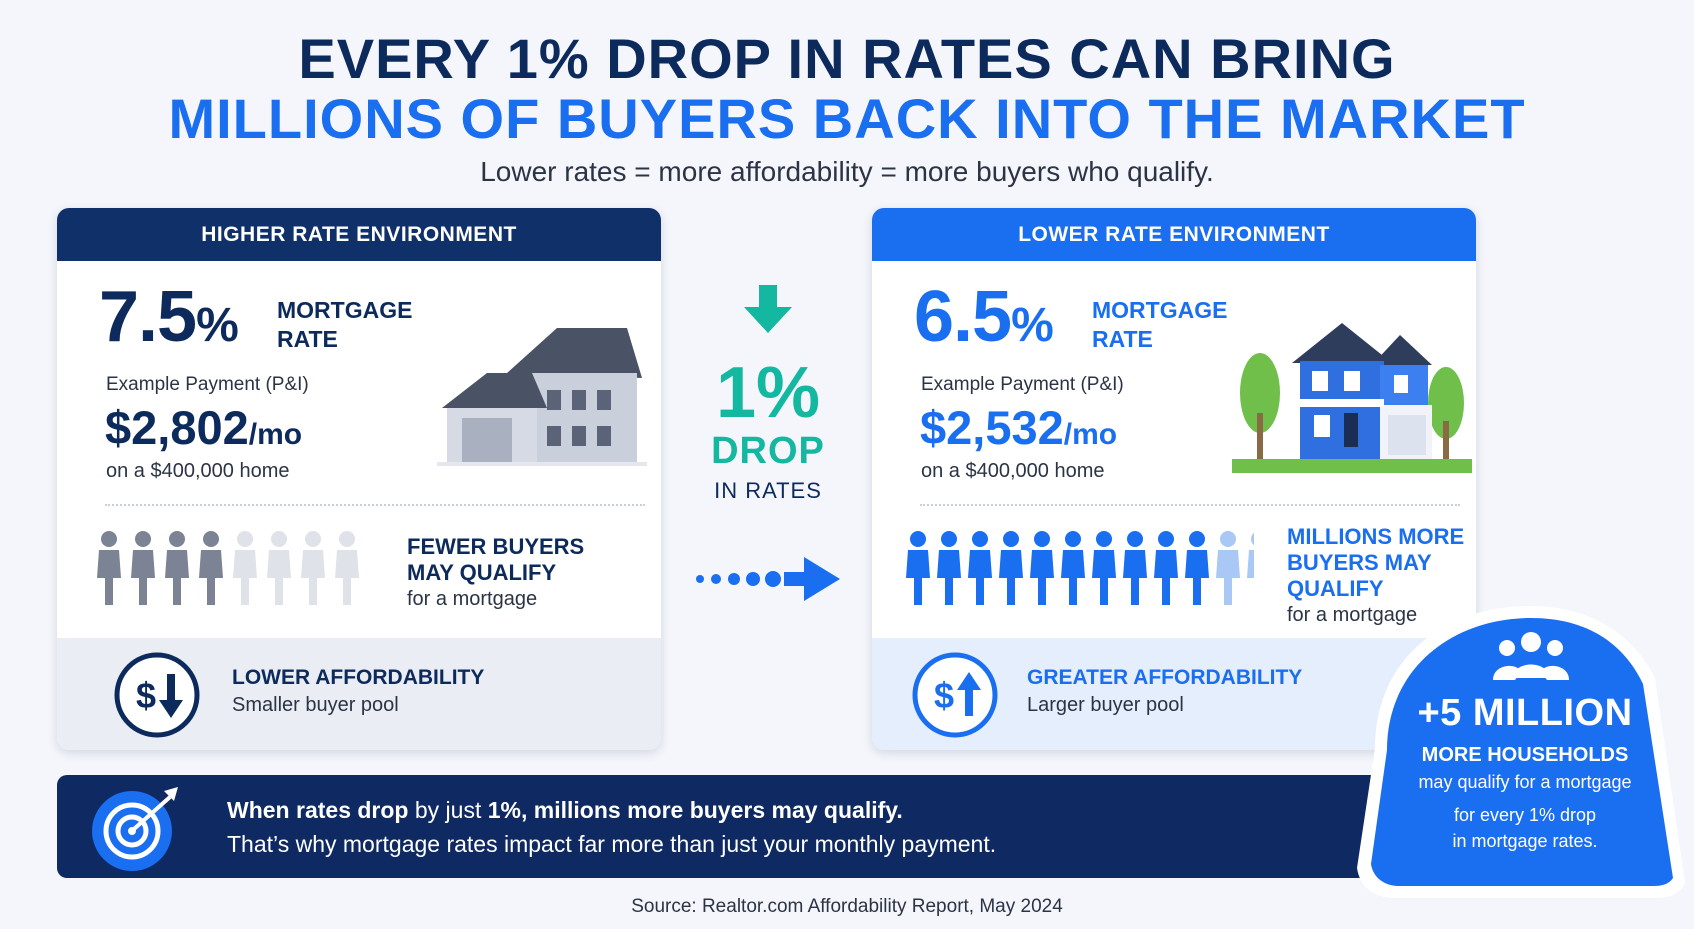 This screenshot has width=1694, height=929. What do you see at coordinates (768, 579) in the screenshot?
I see `dotted-arrow-icon` at bounding box center [768, 579].